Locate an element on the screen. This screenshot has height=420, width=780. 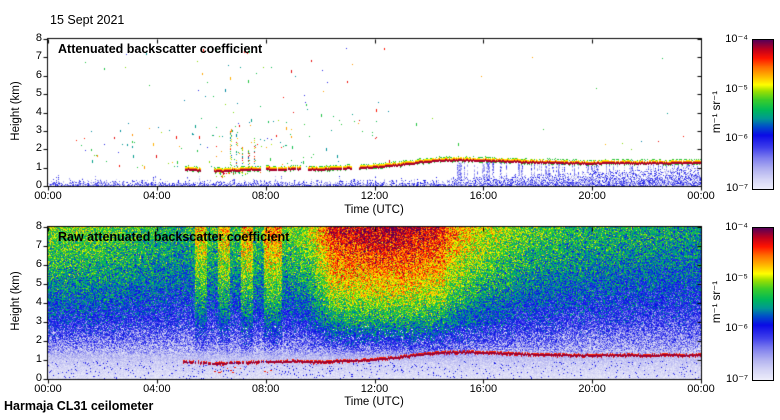
top-panel-title: Attenuated backscatter coefficient is located at coordinates (160, 49).